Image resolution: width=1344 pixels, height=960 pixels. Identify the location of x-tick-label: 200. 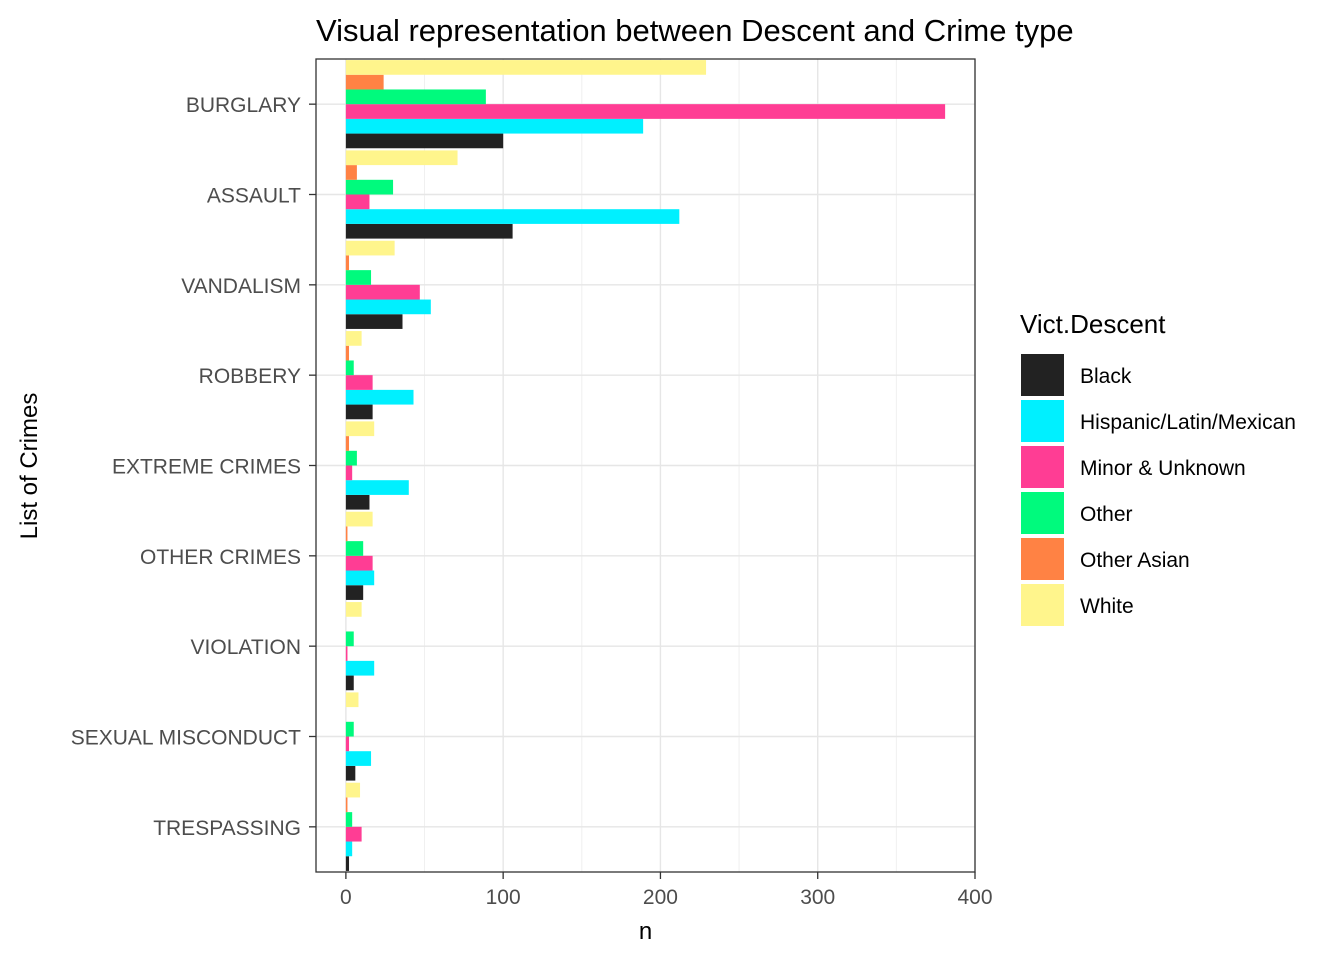
(660, 897).